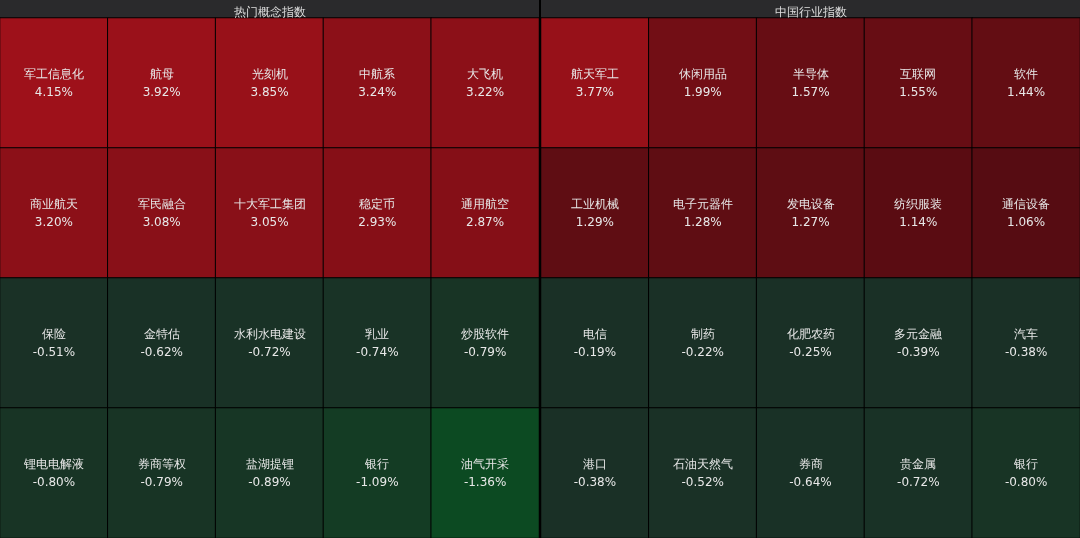 The width and height of the screenshot is (1080, 538). What do you see at coordinates (377, 352) in the screenshot?
I see `data-label: -0.74%` at bounding box center [377, 352].